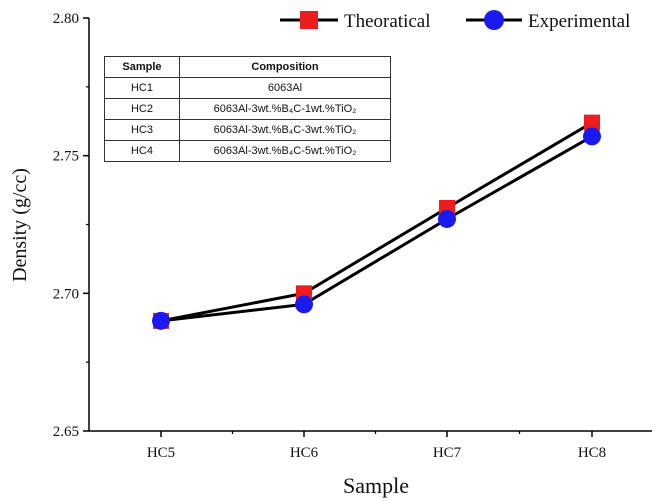  Describe the element at coordinates (66, 432) in the screenshot. I see `y-tick-label: 2.65` at that location.